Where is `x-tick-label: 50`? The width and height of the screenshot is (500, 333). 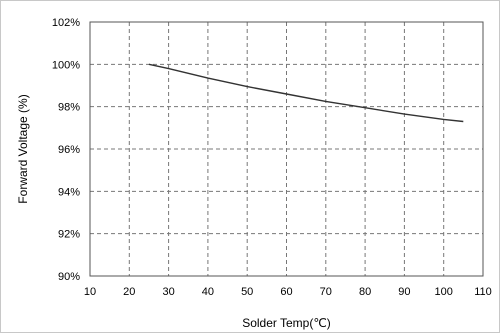 x-tick-label: 50 is located at coordinates (247, 292).